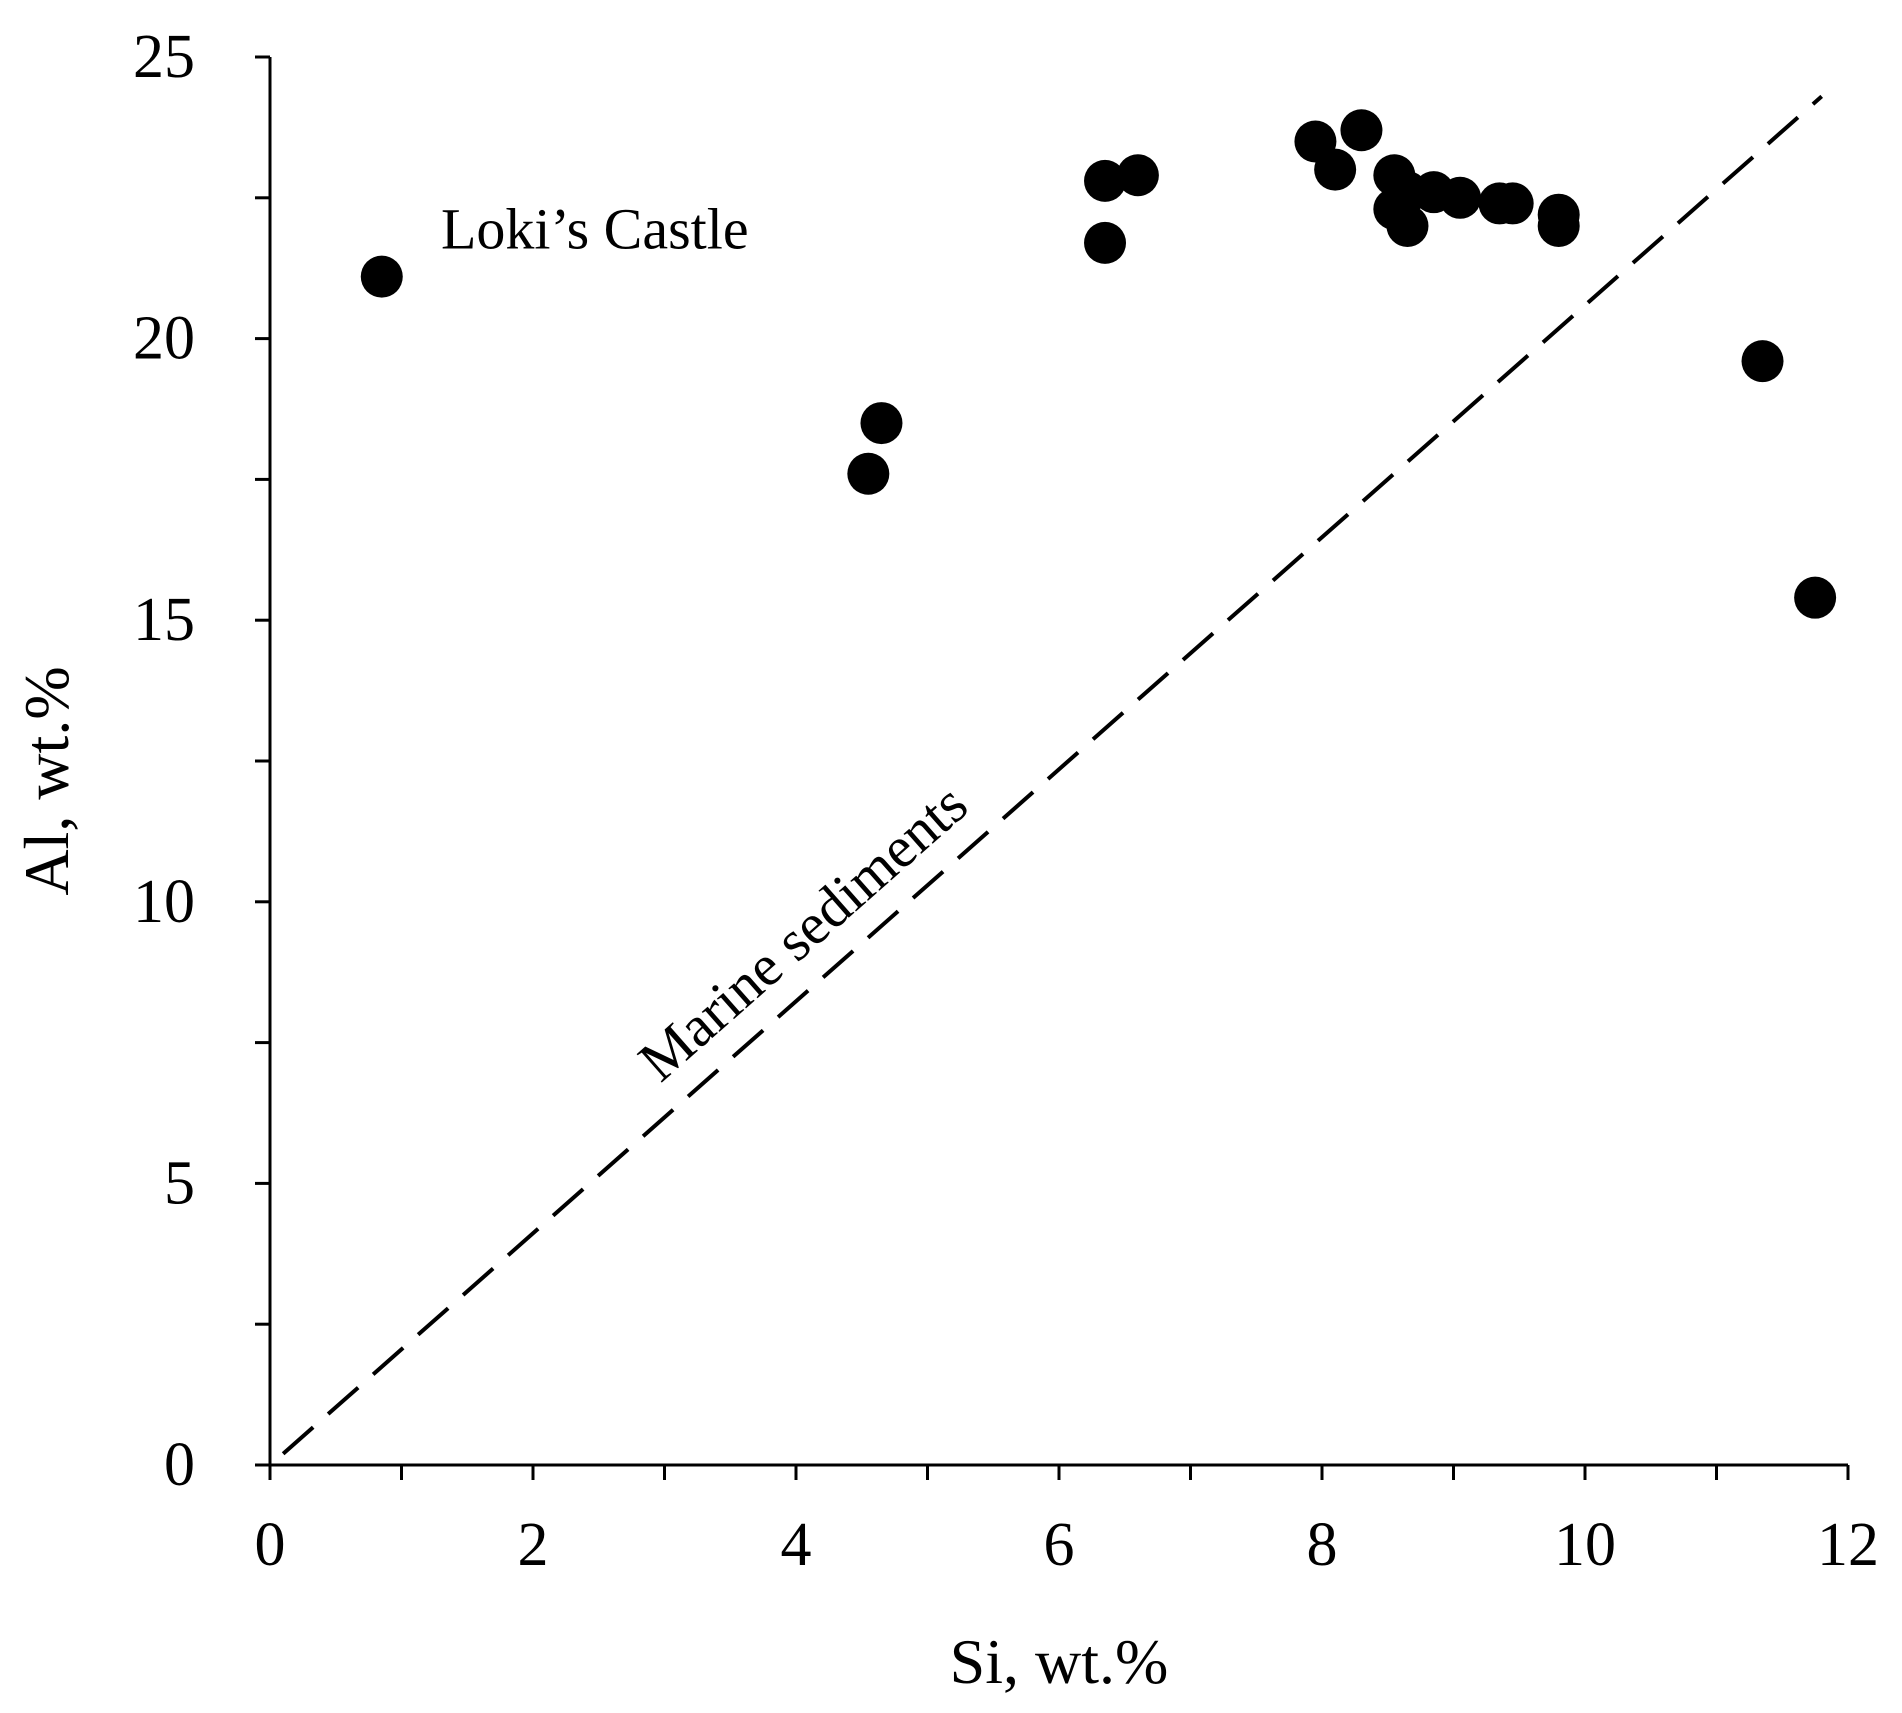  Describe the element at coordinates (1059, 1545) in the screenshot. I see `x-tick-label: 6` at that location.